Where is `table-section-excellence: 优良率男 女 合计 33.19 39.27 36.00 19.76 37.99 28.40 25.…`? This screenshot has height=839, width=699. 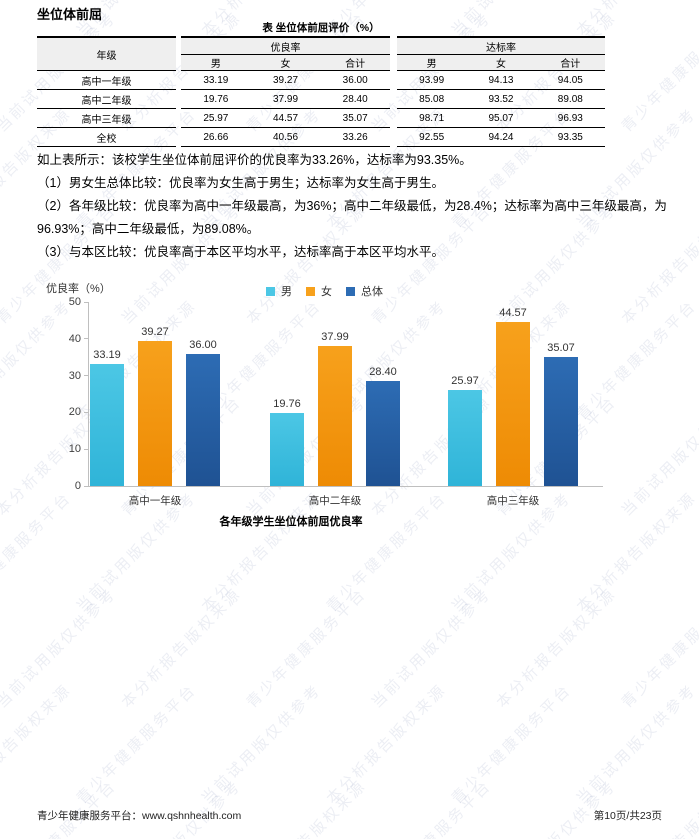
table-section-excellence: 优良率男 女 合计 33.19 39.27 36.00 19.76 37.99 28.40 25.… is located at coordinates (285, 91).